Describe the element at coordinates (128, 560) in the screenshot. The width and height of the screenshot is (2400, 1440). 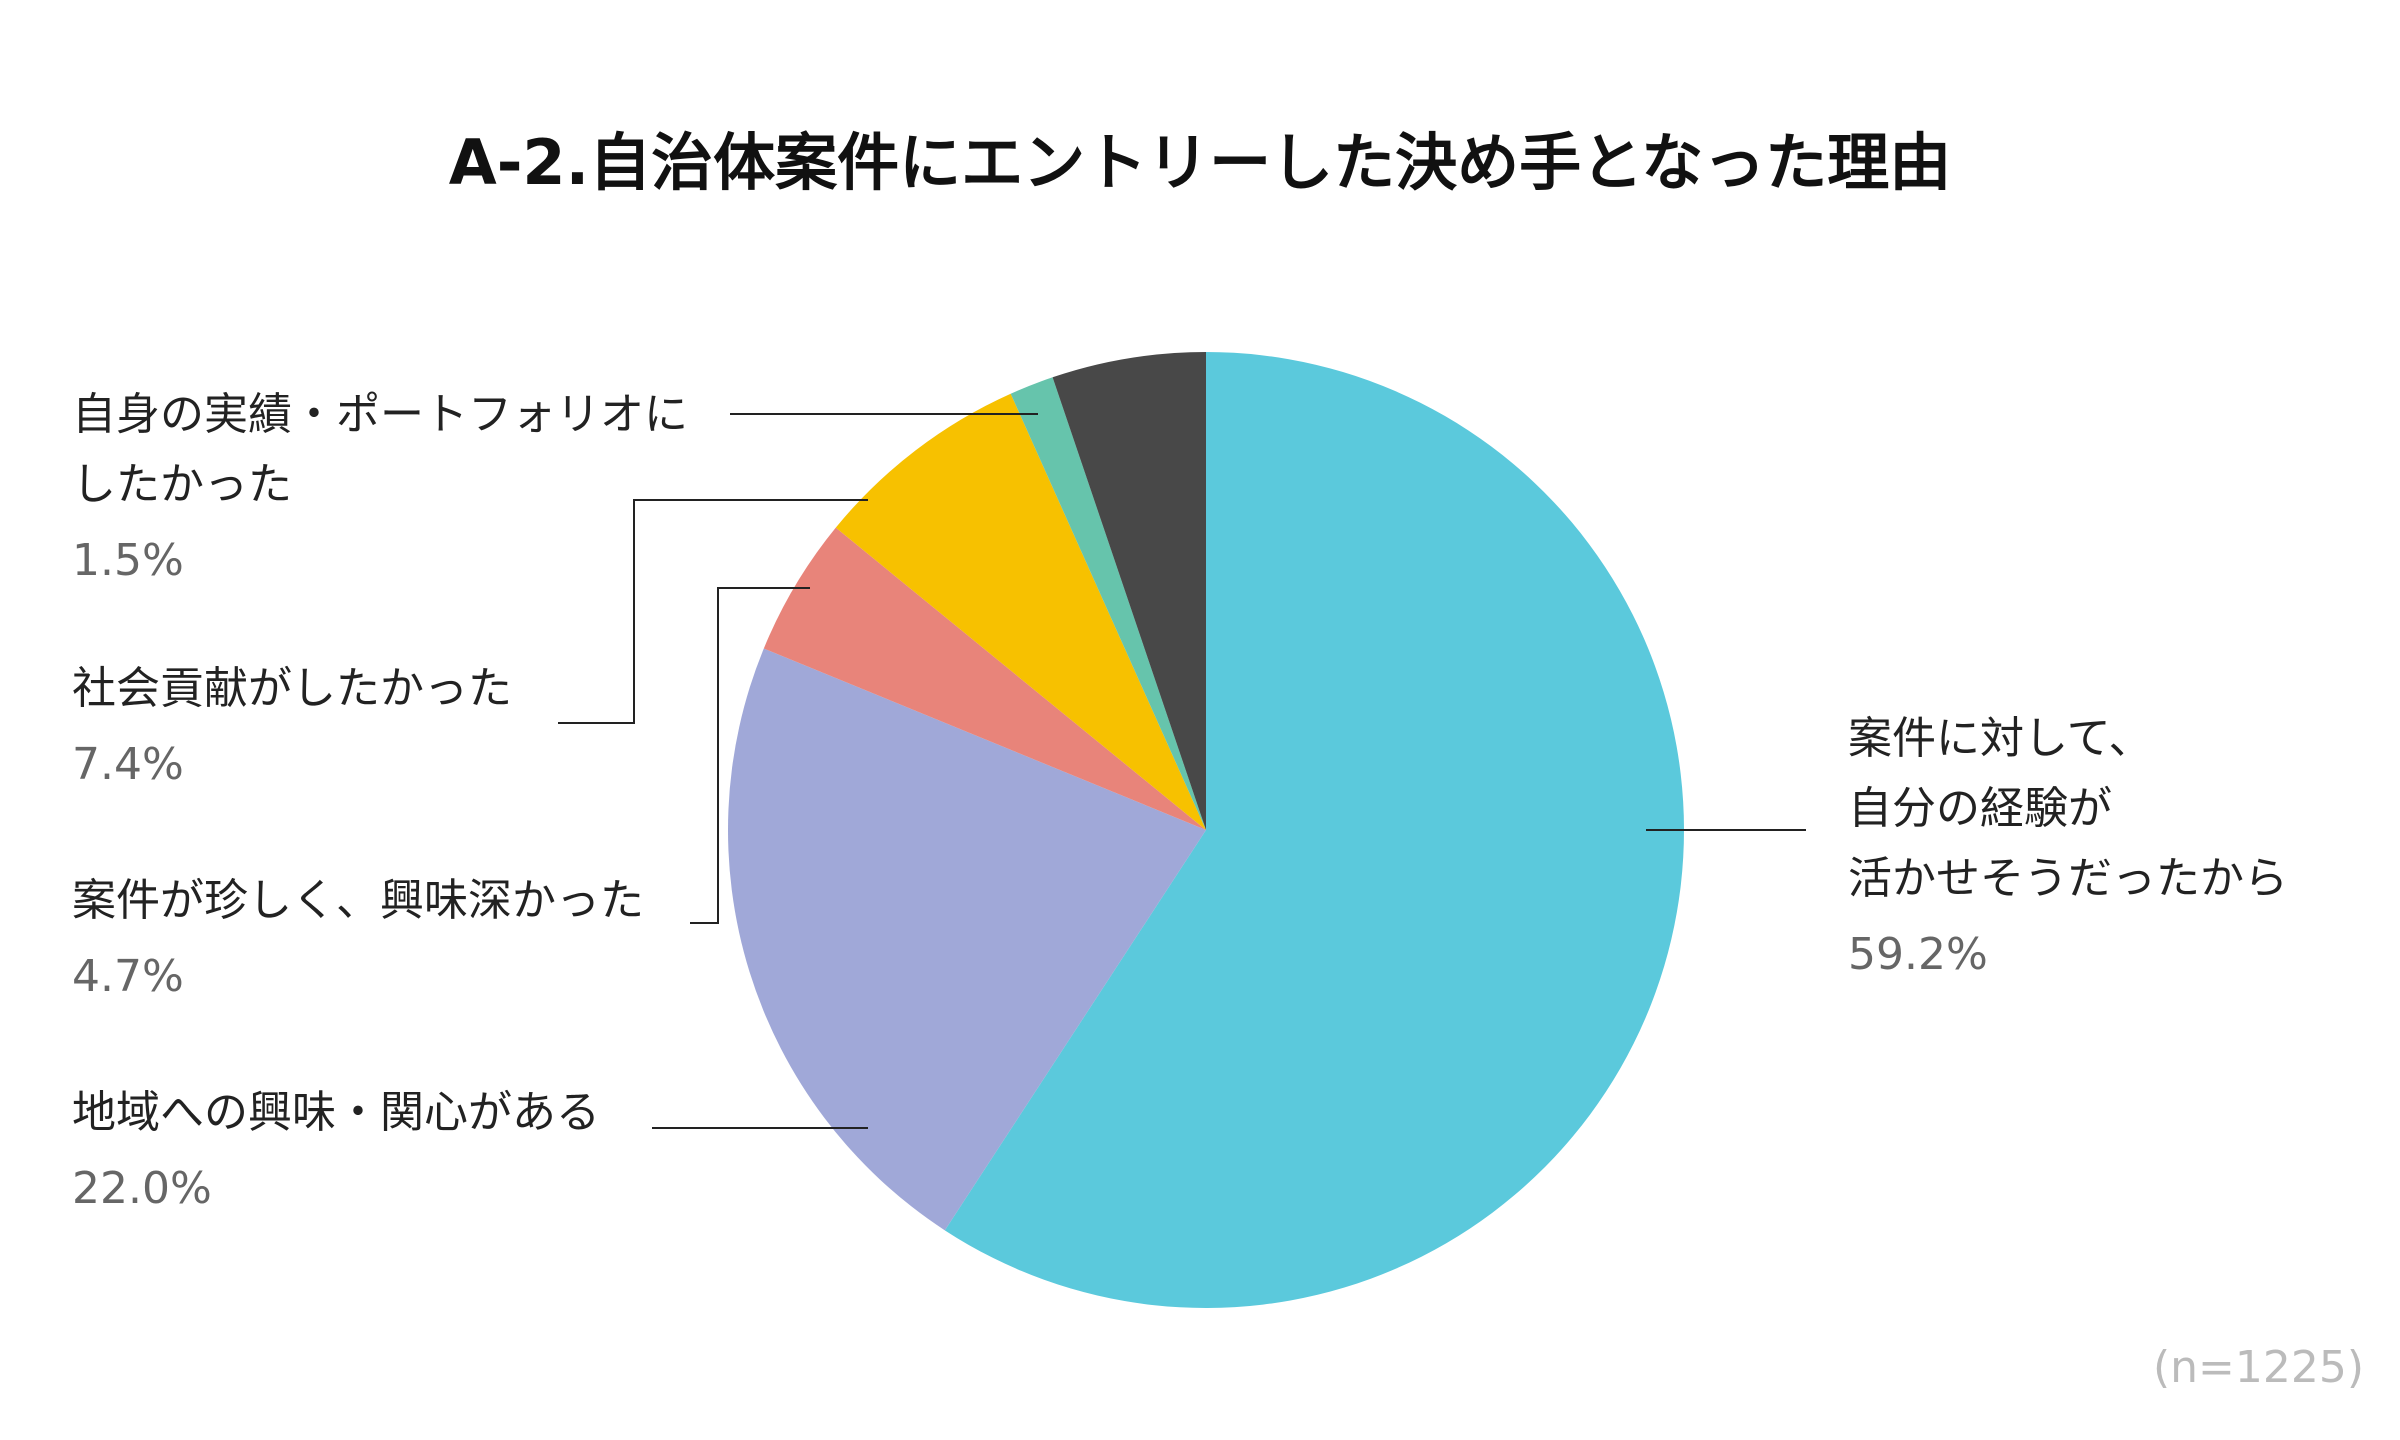
I see `slice-label-value: 1.5%` at that location.